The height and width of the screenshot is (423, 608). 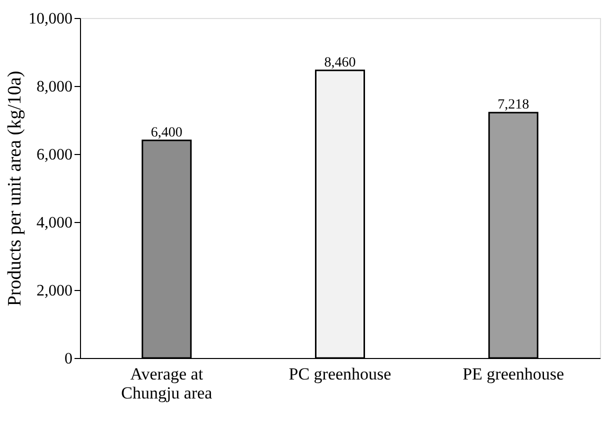 I want to click on y-tick-label: 10,000, so click(x=50, y=19).